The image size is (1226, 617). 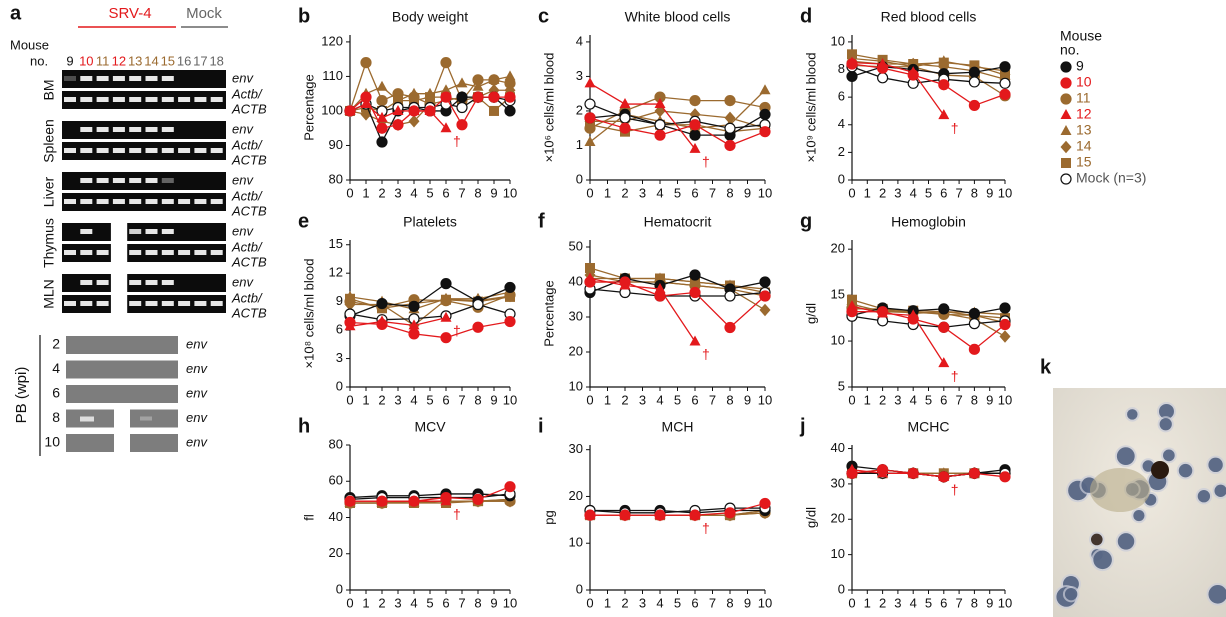 I want to click on legend-label: 10, so click(x=1084, y=82).